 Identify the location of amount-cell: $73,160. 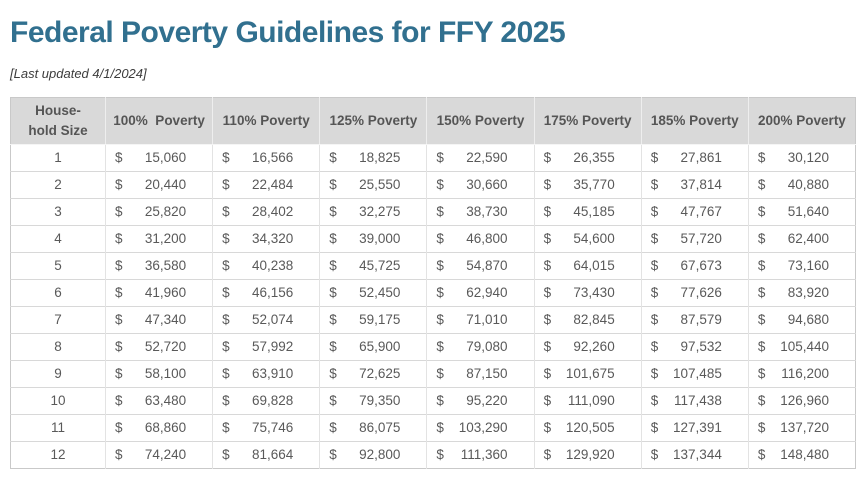
(801, 265).